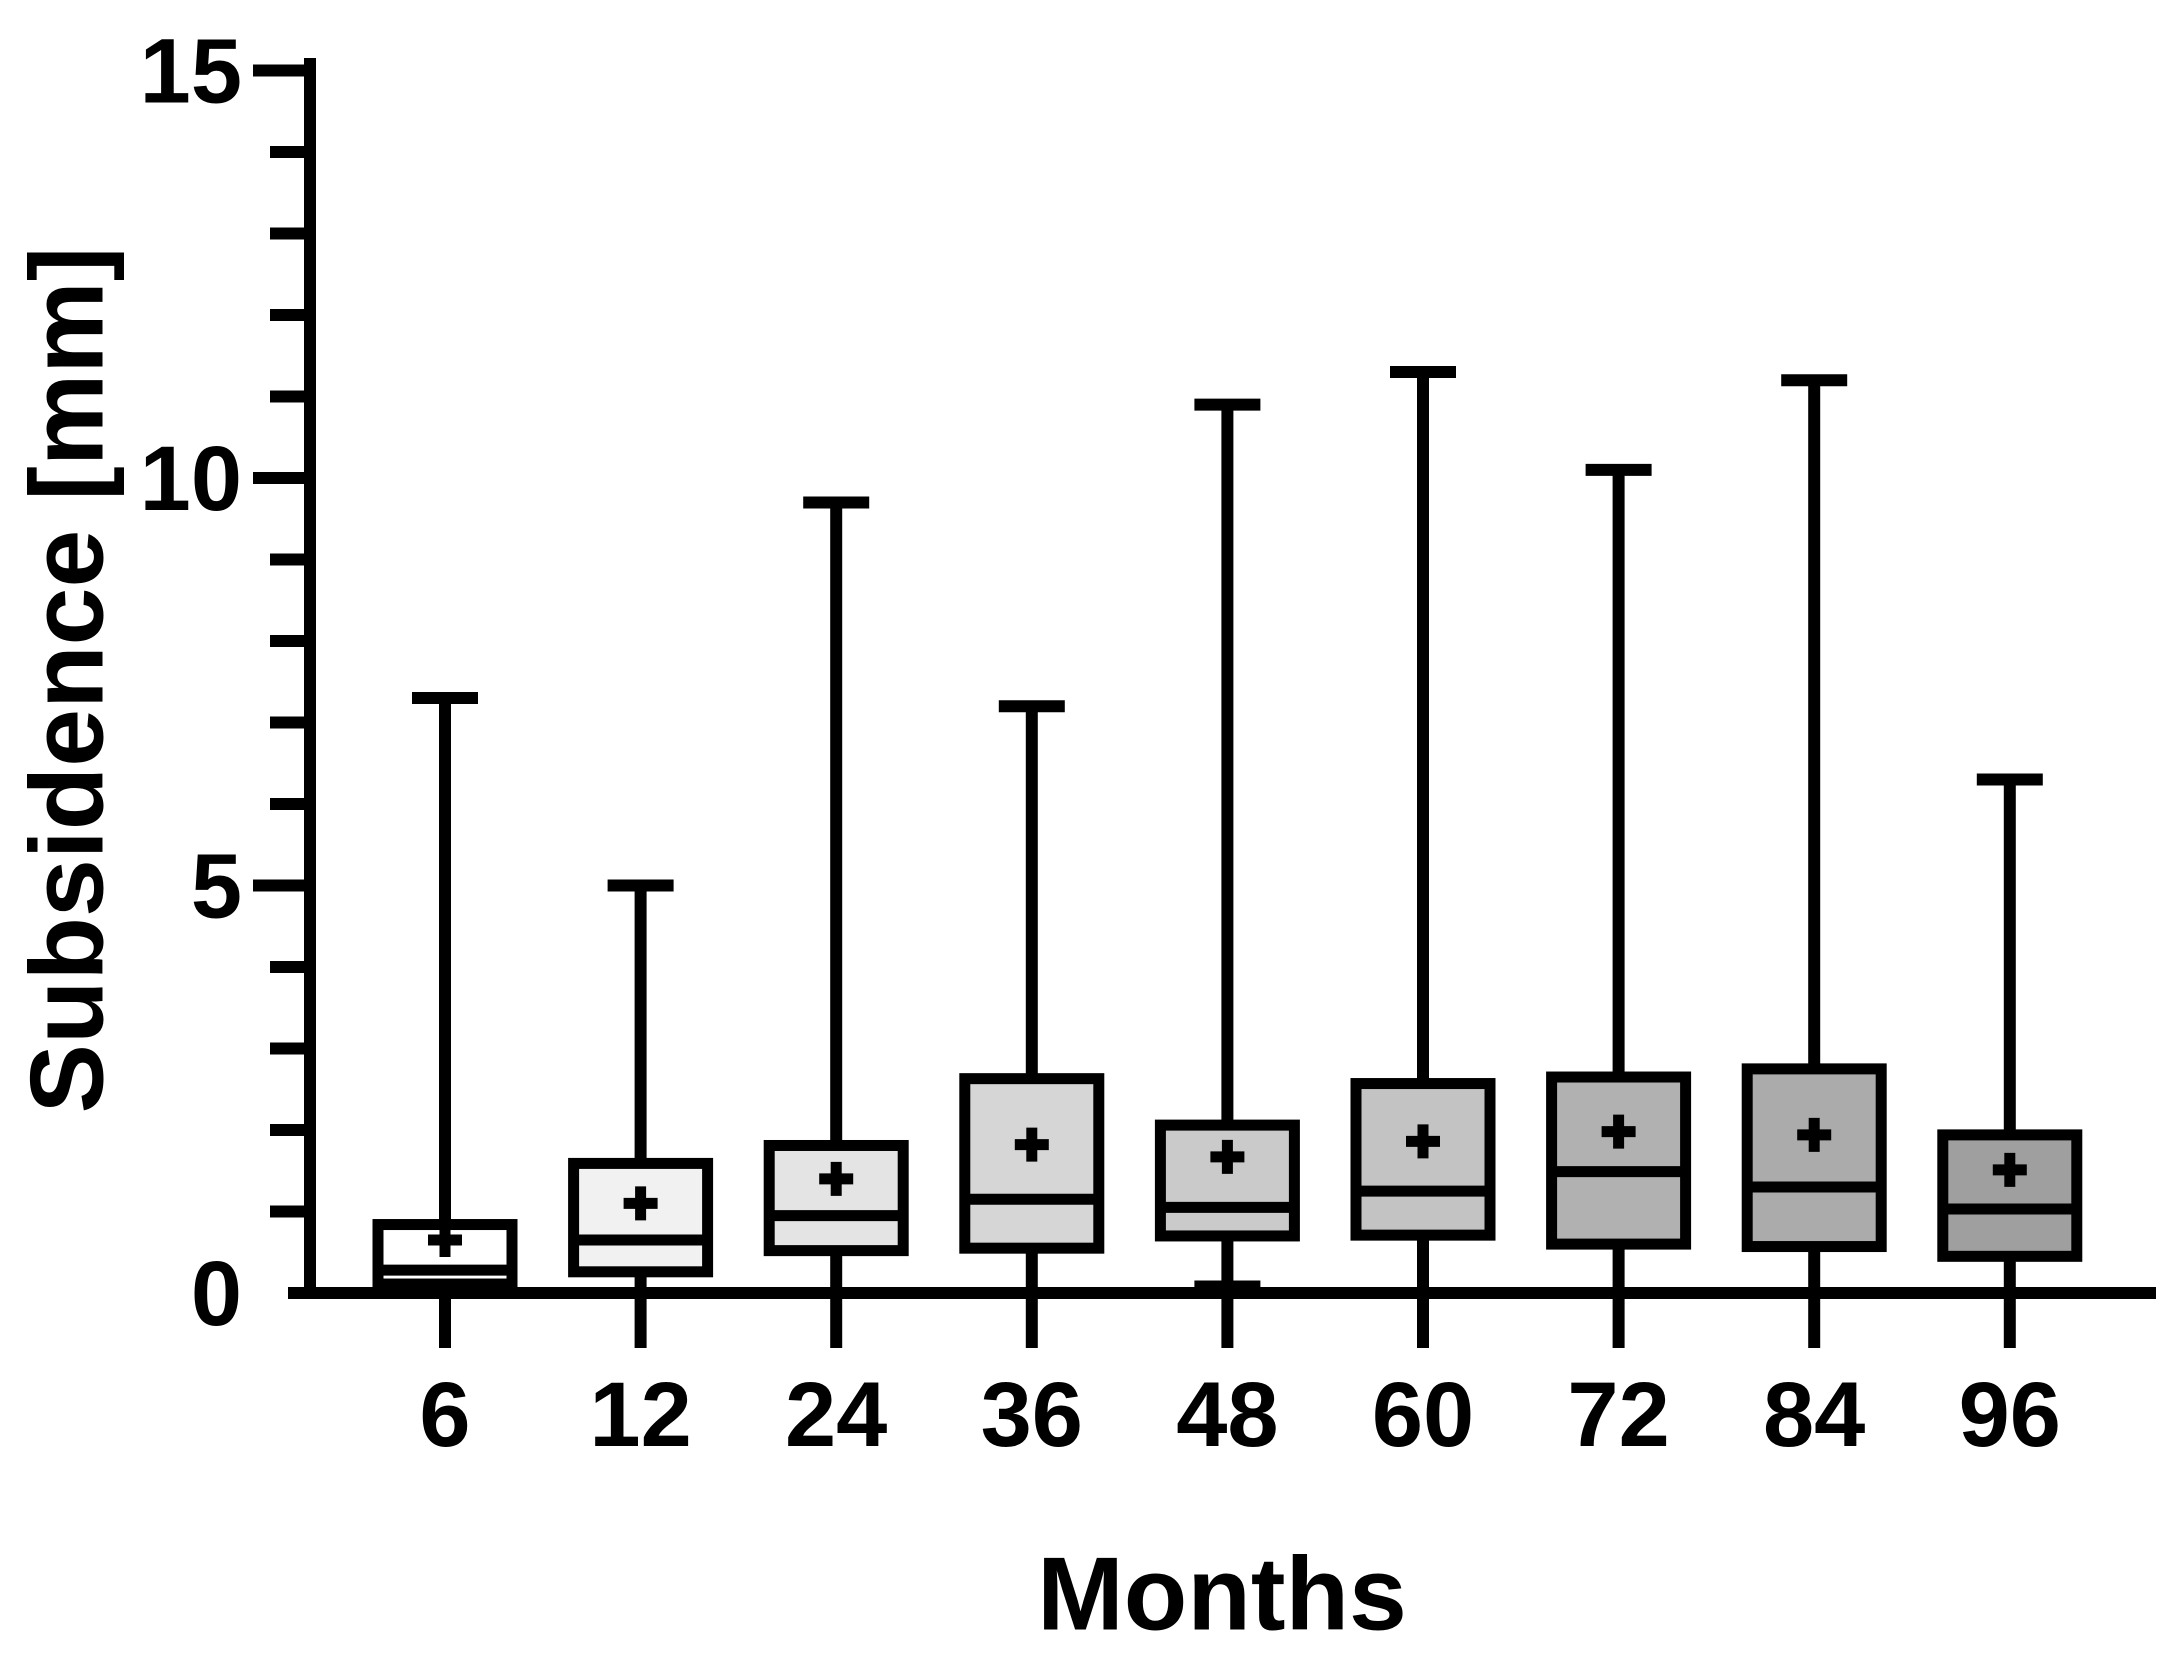 Image resolution: width=2177 pixels, height=1673 pixels. I want to click on x-tick-label-6: 6, so click(444, 1415).